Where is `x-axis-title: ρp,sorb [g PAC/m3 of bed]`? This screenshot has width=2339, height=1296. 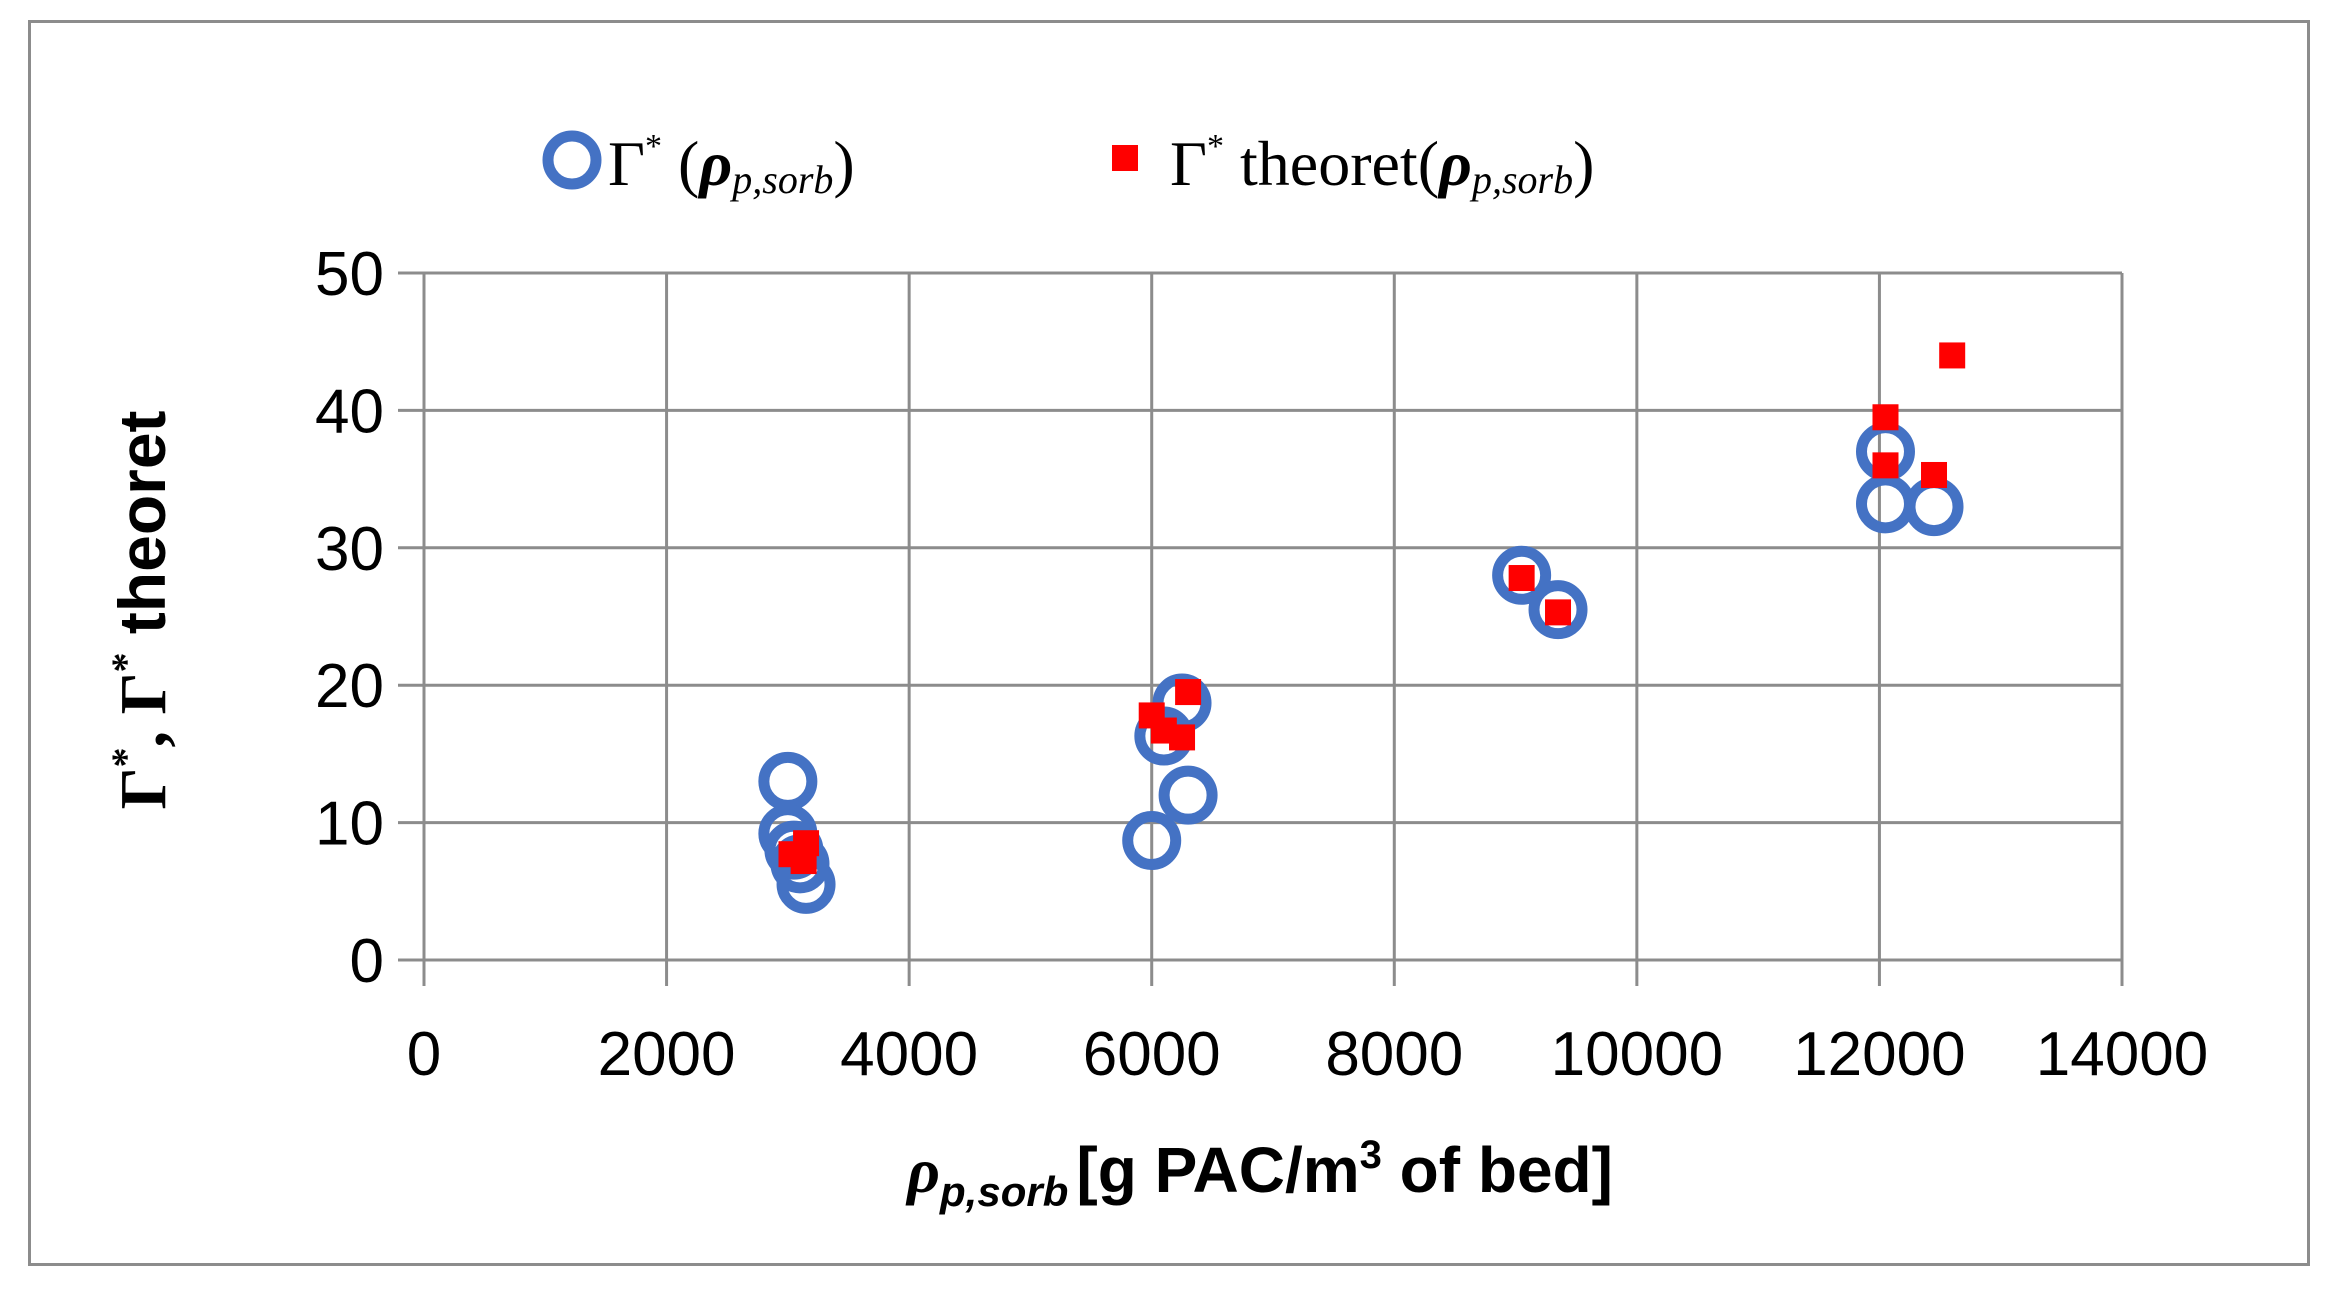
x-axis-title: ρp,sorb [g PAC/m3 of bed] is located at coordinates (1259, 1174).